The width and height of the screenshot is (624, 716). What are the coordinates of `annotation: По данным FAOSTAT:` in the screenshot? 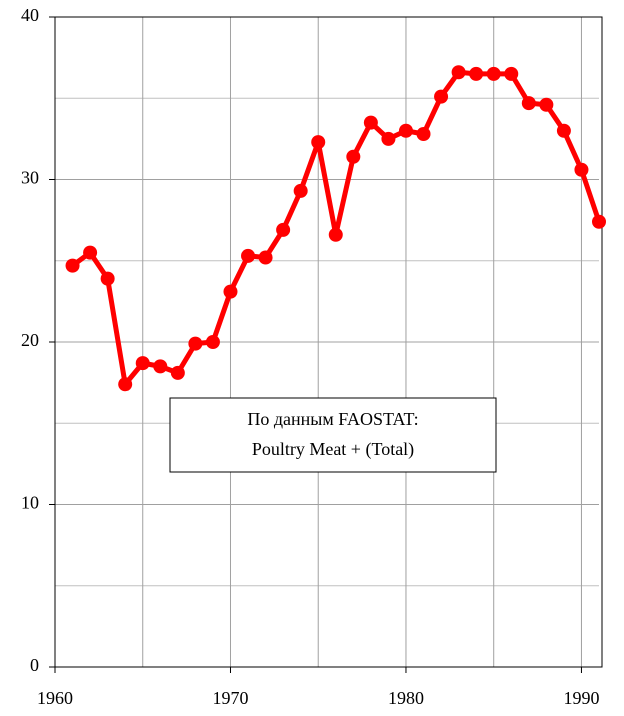 It's located at (332, 419).